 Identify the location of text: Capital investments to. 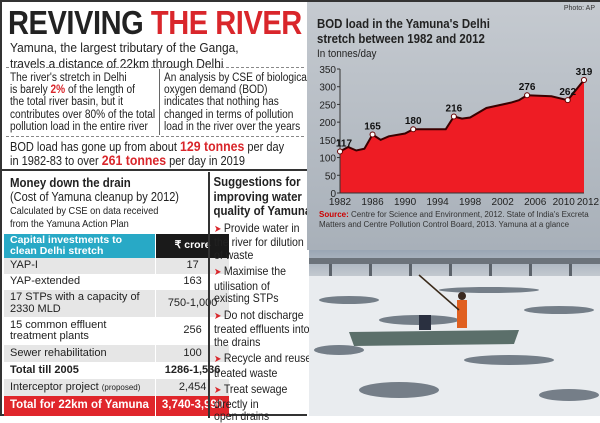
(66, 239).